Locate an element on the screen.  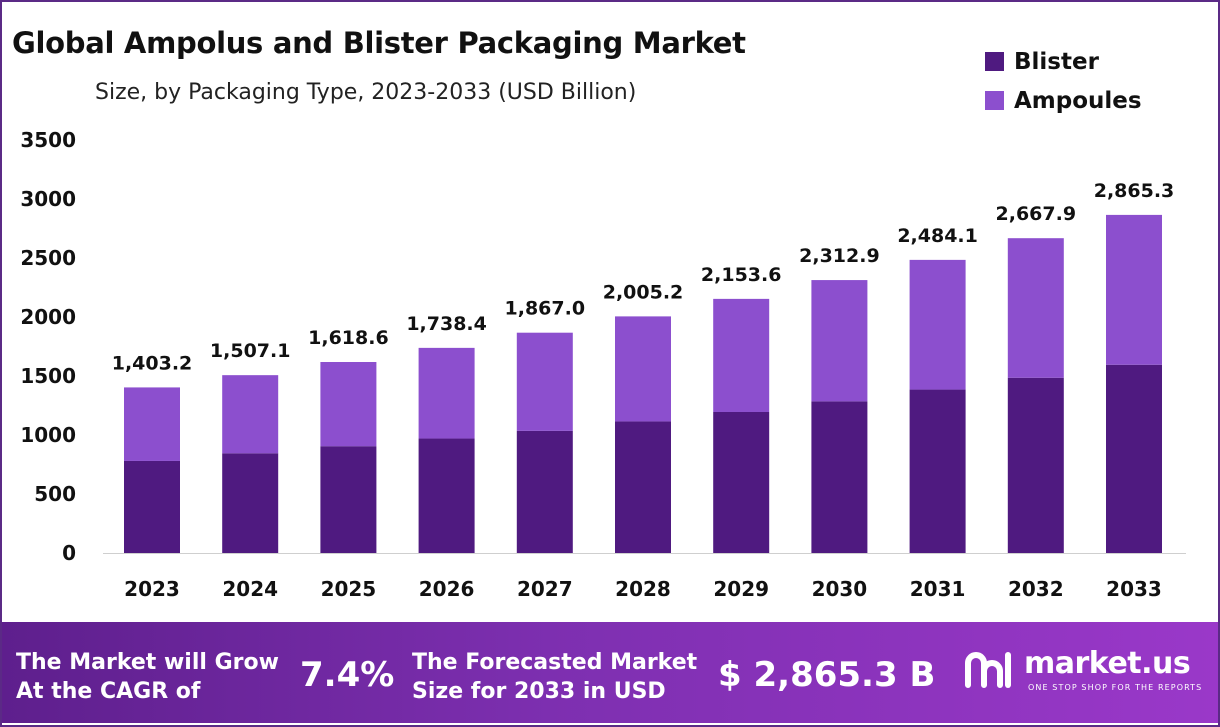
cagr-label-line1: The Market will Grow is located at coordinates (147, 662).